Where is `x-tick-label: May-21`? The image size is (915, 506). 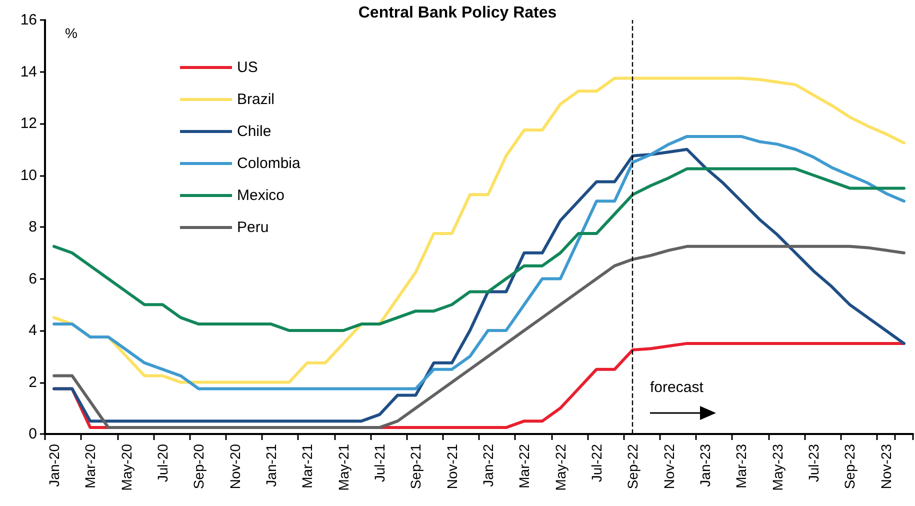
x-tick-label: May-21 is located at coordinates (343, 467).